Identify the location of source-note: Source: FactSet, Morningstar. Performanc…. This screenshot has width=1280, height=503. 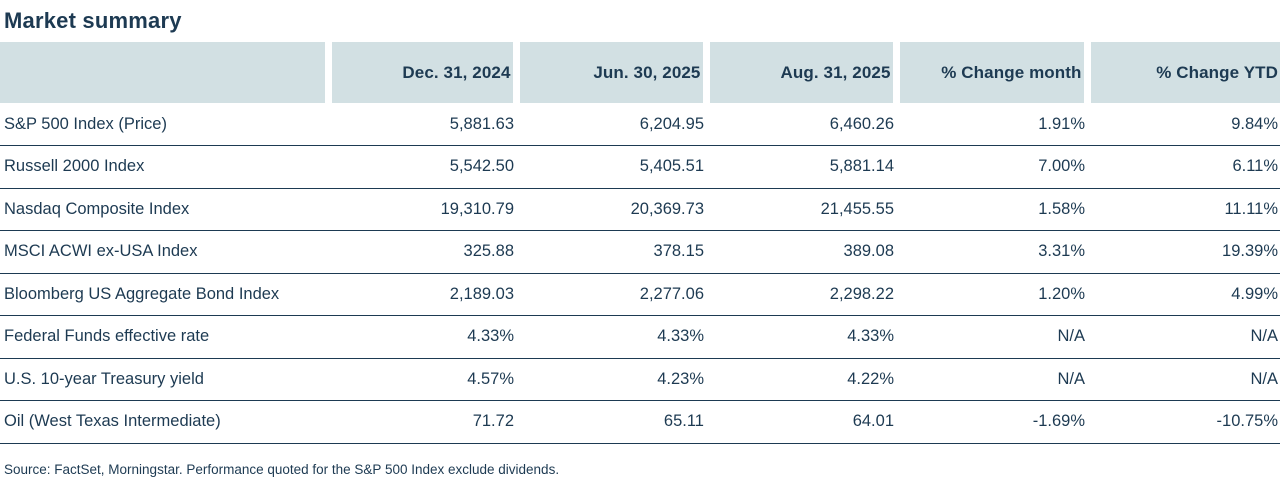
(282, 469).